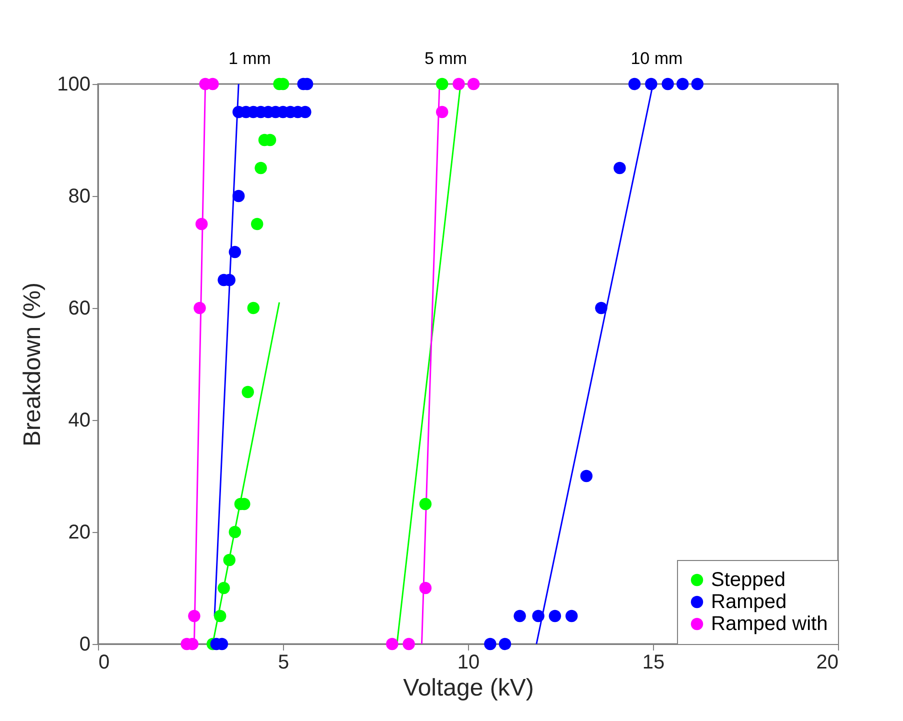 The width and height of the screenshot is (903, 721). I want to click on x-tick-label: 20, so click(827, 663).